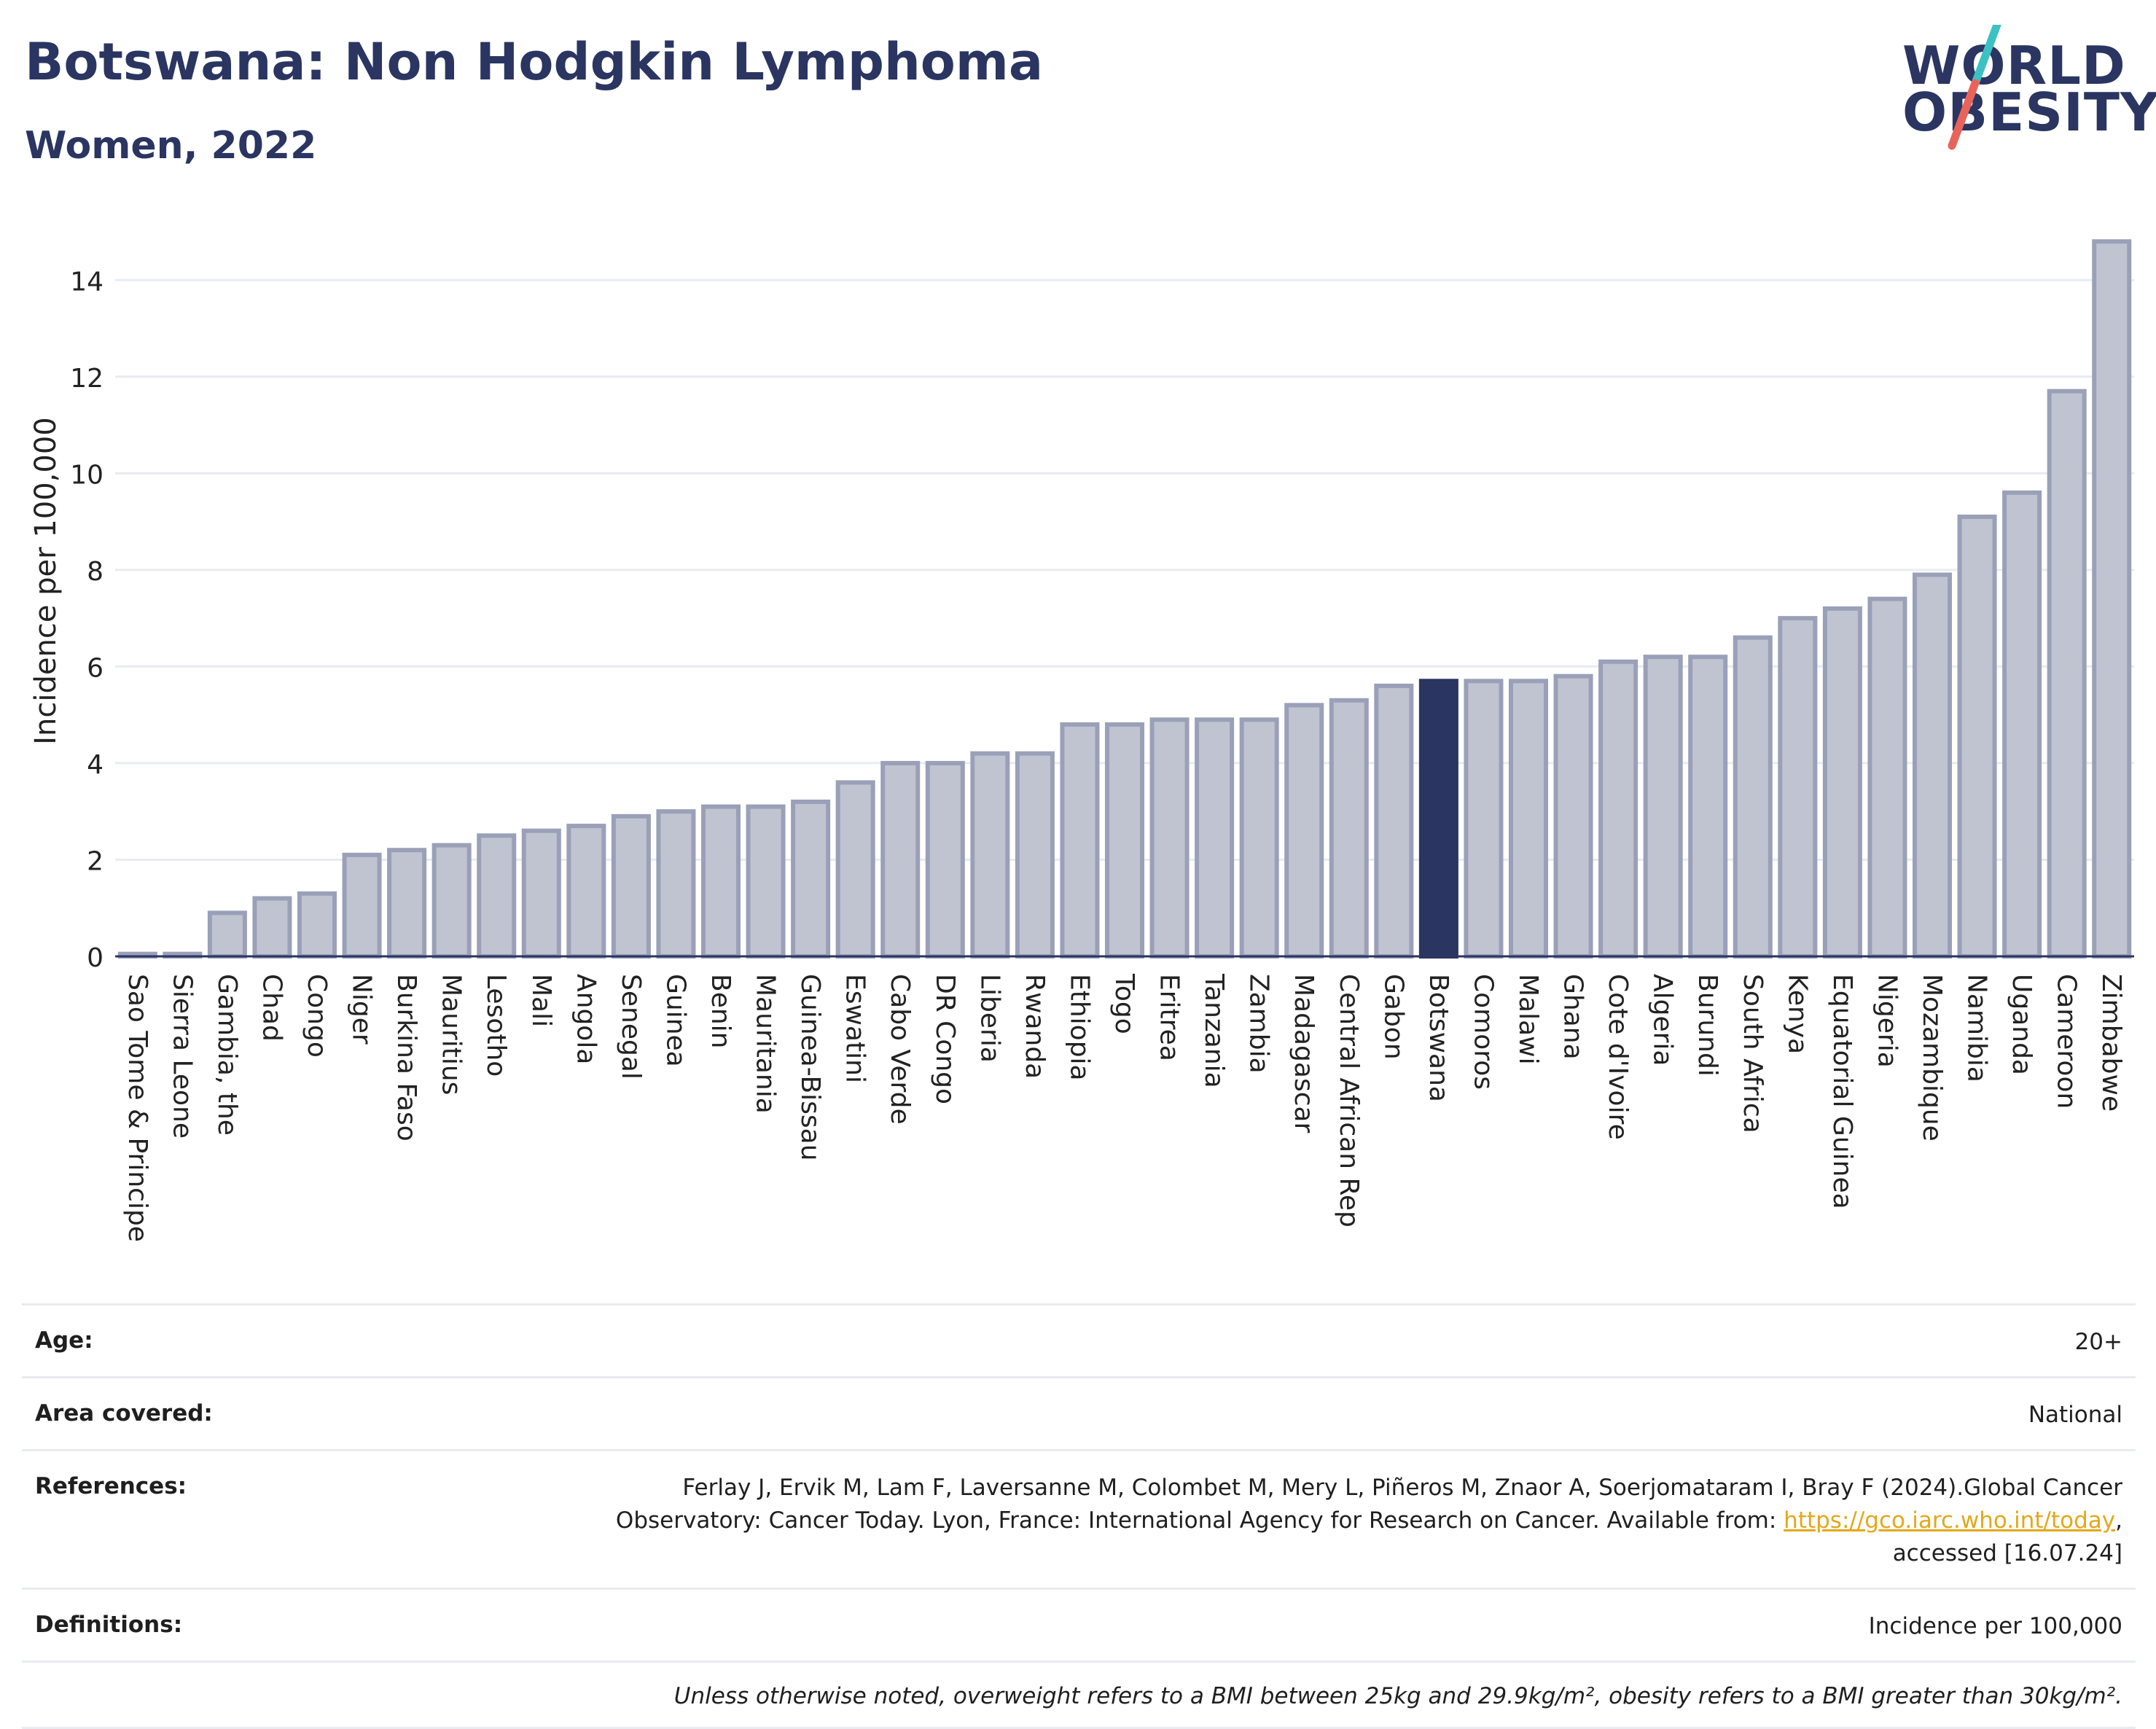 Image resolution: width=2156 pixels, height=1729 pixels. Describe the element at coordinates (810, 1067) in the screenshot. I see `x-tick-label: Guinea-Bissau` at that location.